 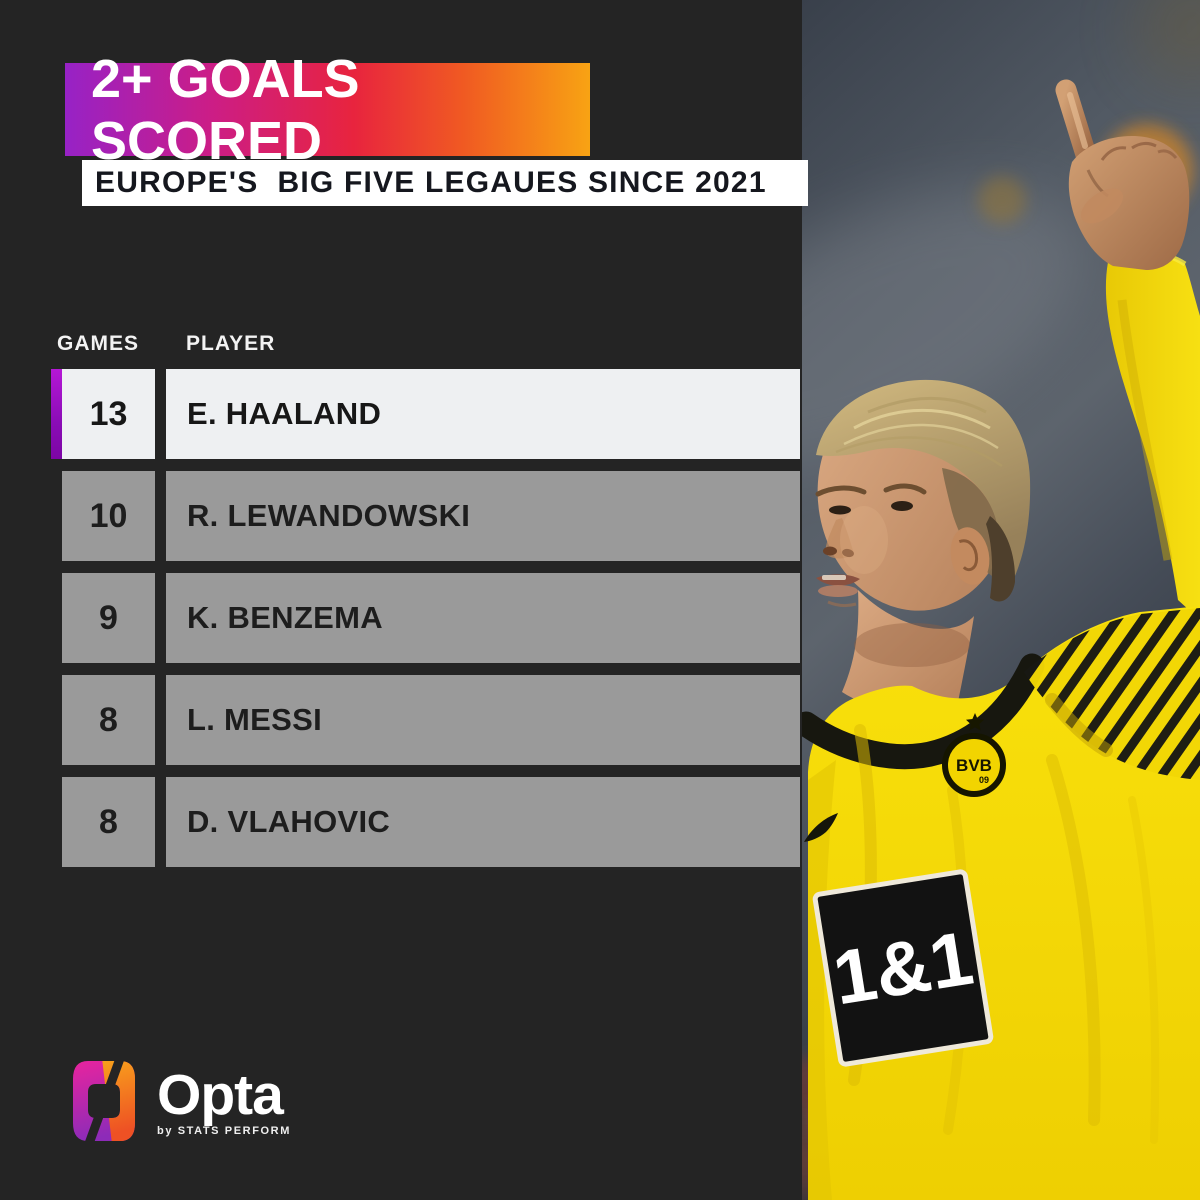 I want to click on brand-subtitle: by STATS PERFORM, so click(x=224, y=1131).